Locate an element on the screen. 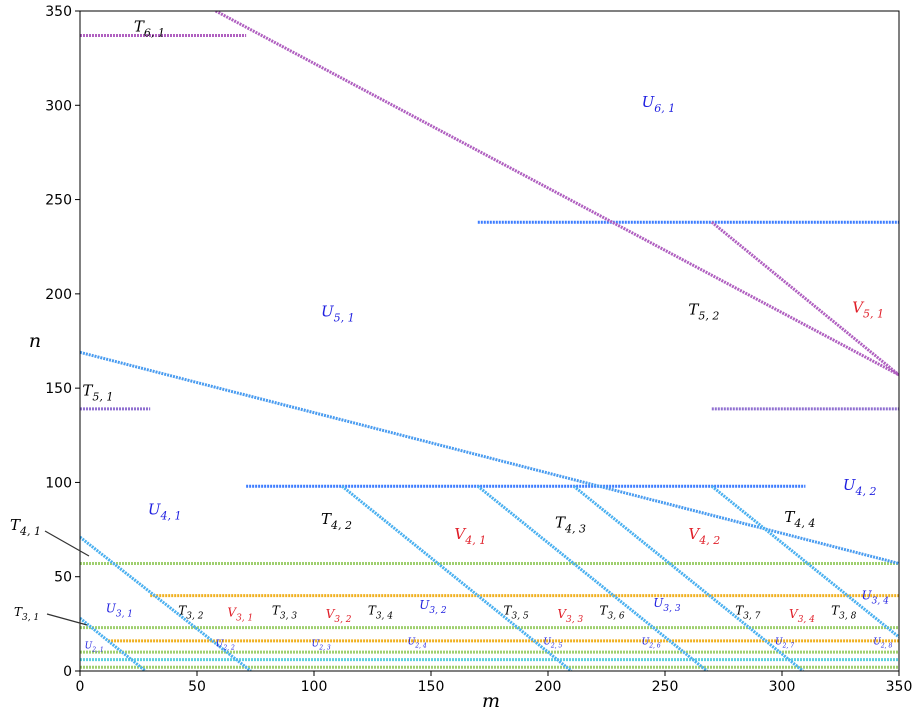 Image resolution: width=917 pixels, height=713 pixels. region-label-26: T3, 8 is located at coordinates (843, 612).